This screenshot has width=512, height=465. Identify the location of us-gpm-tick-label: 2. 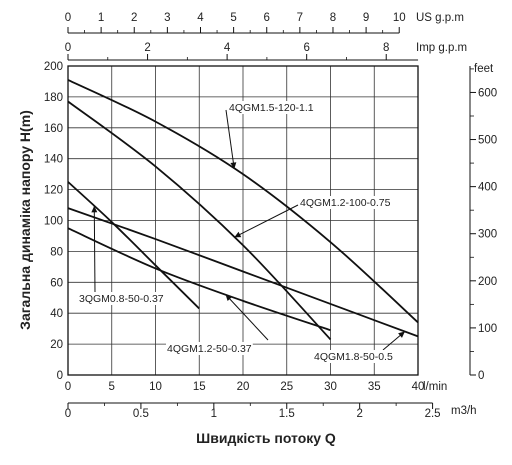
(134, 18).